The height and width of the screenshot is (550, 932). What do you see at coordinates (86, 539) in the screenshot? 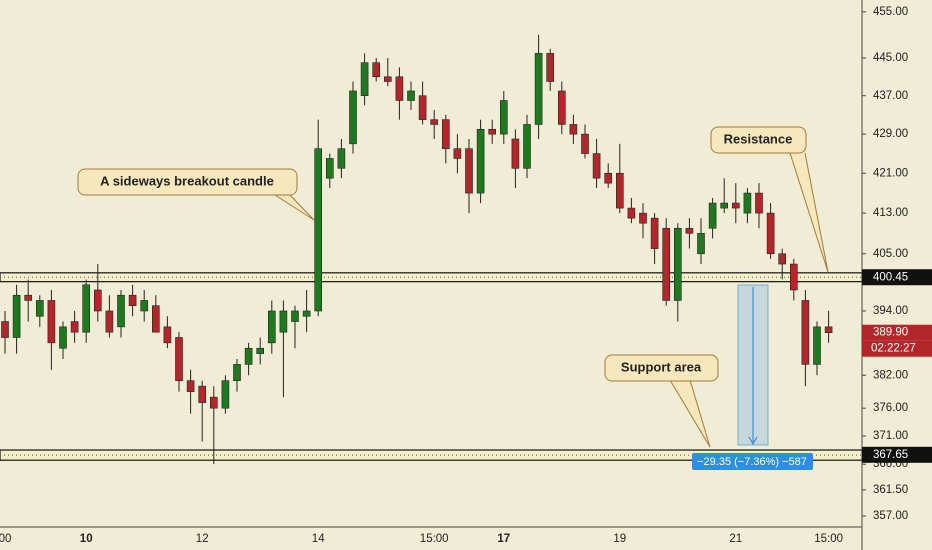
I see `x-tick-label: 10` at bounding box center [86, 539].